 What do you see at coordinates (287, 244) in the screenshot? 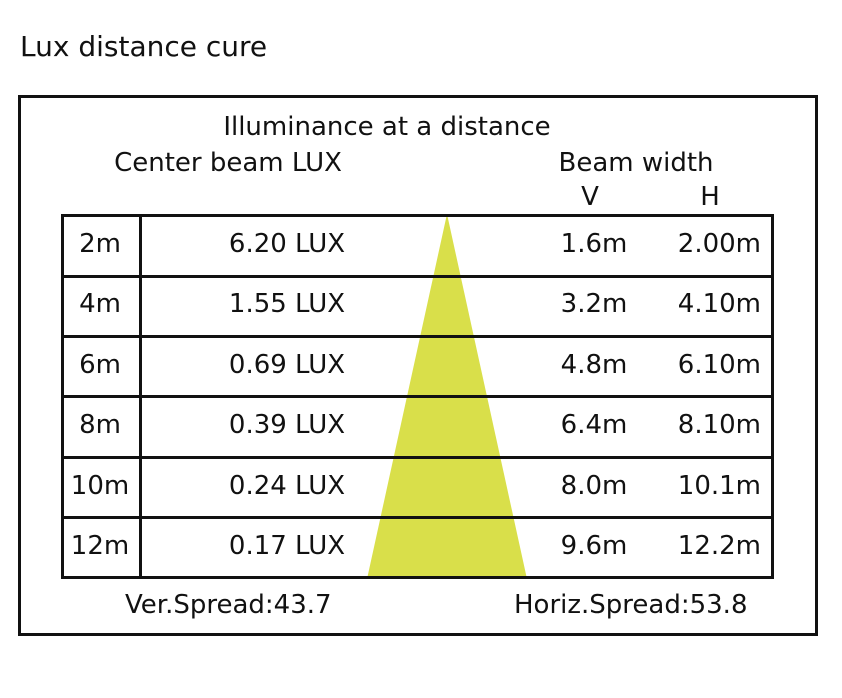
I see `row-lux: 6.20 LUX` at bounding box center [287, 244].